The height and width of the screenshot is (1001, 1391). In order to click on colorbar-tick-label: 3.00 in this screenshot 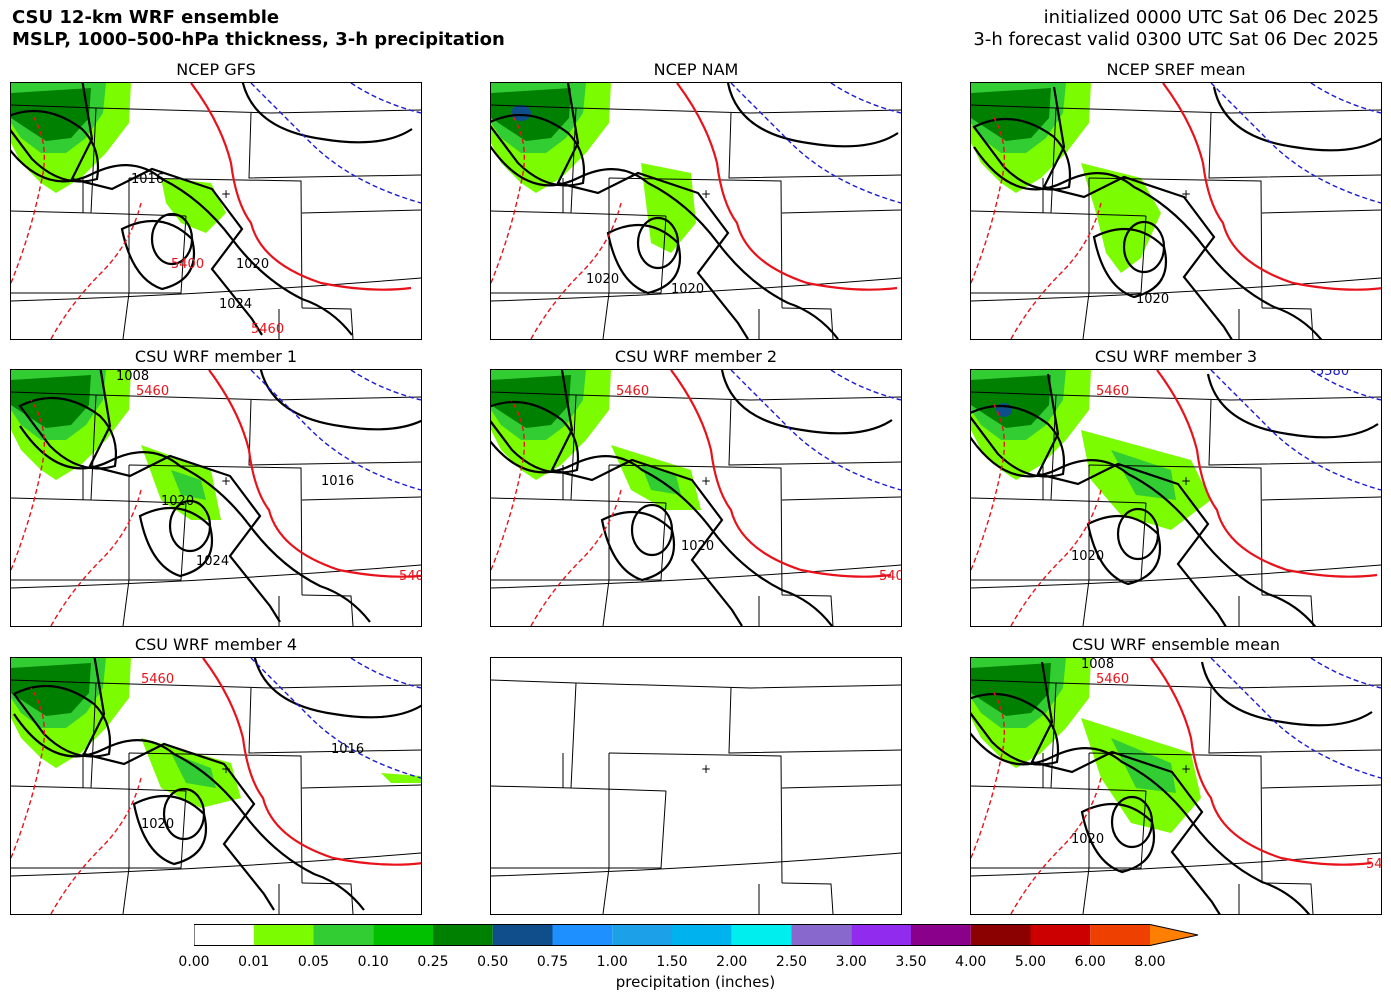, I will do `click(851, 962)`.